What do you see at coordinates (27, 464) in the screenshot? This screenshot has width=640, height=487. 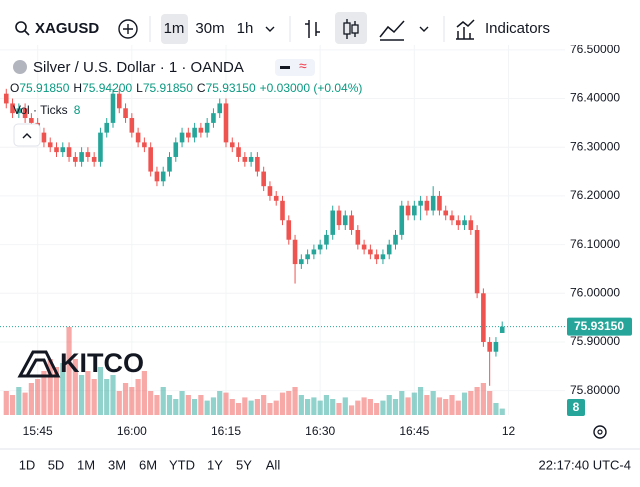 I see `range-button: 1D` at bounding box center [27, 464].